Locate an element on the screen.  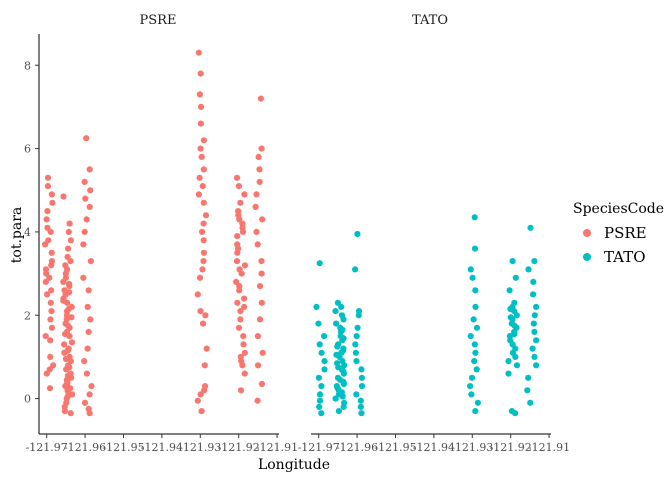
y-tick-label: 8 is located at coordinates (27, 65).